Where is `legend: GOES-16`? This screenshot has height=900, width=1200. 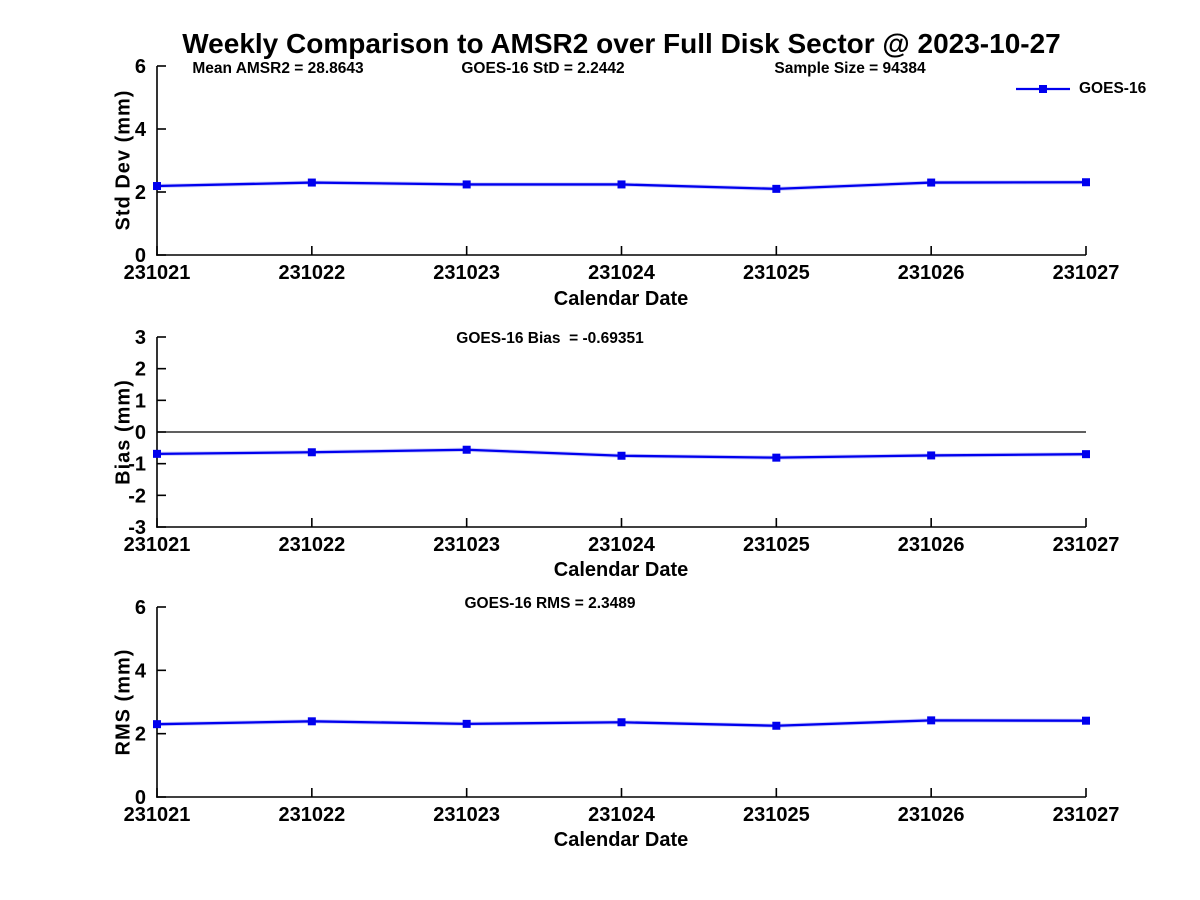
legend: GOES-16 is located at coordinates (1080, 89).